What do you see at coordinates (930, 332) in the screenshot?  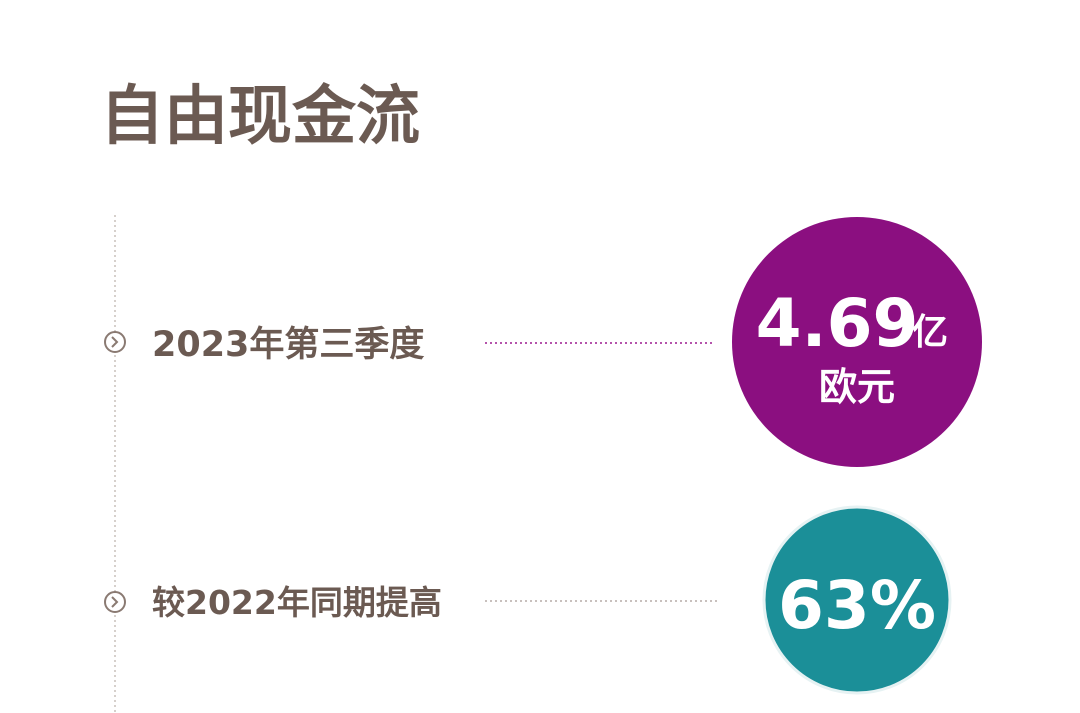 I see `value-unit: 亿` at bounding box center [930, 332].